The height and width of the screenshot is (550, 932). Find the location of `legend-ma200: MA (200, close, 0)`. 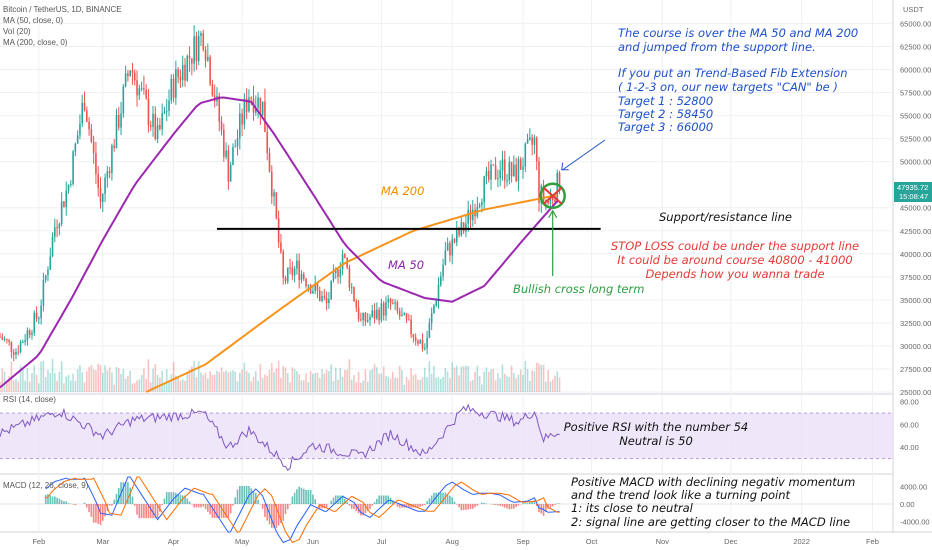

legend-ma200: MA (200, close, 0) is located at coordinates (35, 42).